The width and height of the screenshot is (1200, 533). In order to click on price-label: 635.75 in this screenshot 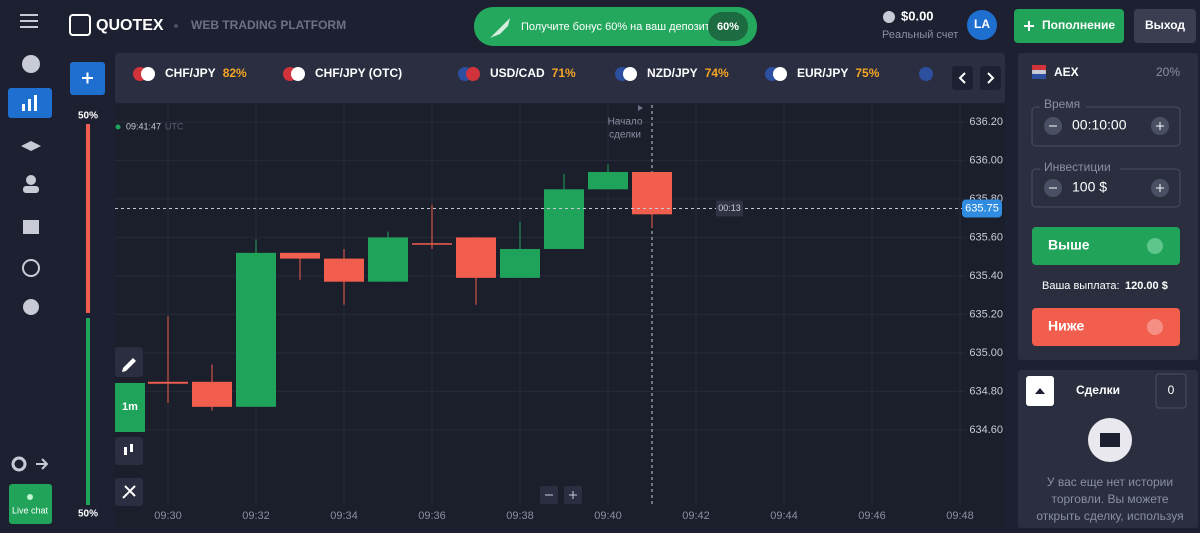, I will do `click(982, 208)`.